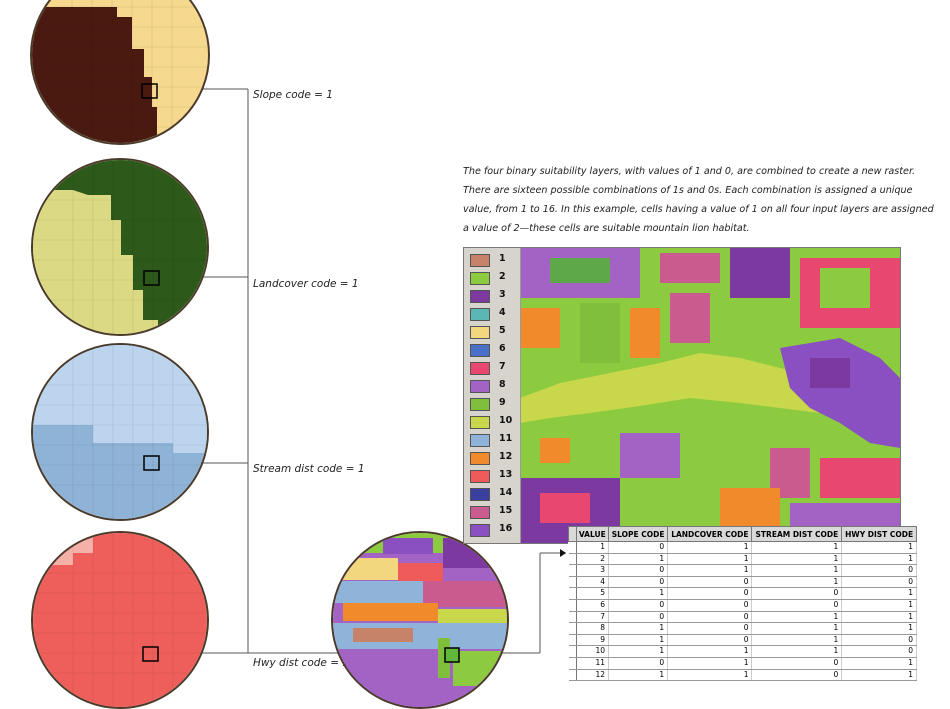  I want to click on table-cell: 7, so click(593, 617).